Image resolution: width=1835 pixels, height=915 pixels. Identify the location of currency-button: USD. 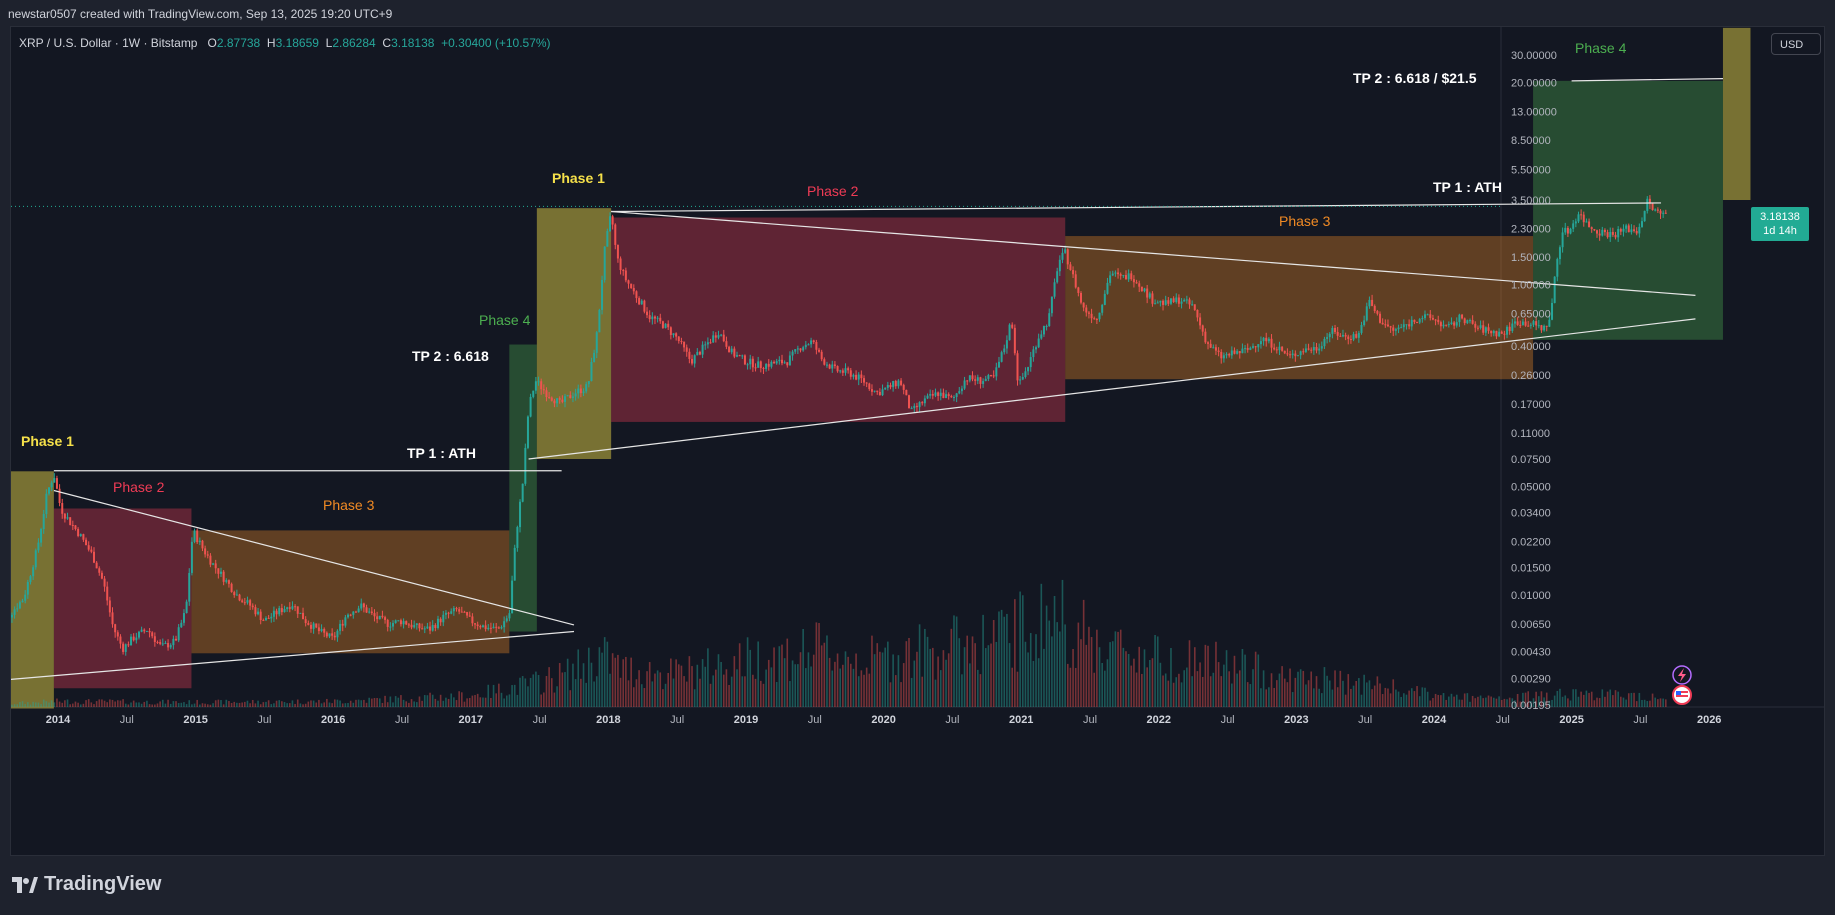
(1796, 44).